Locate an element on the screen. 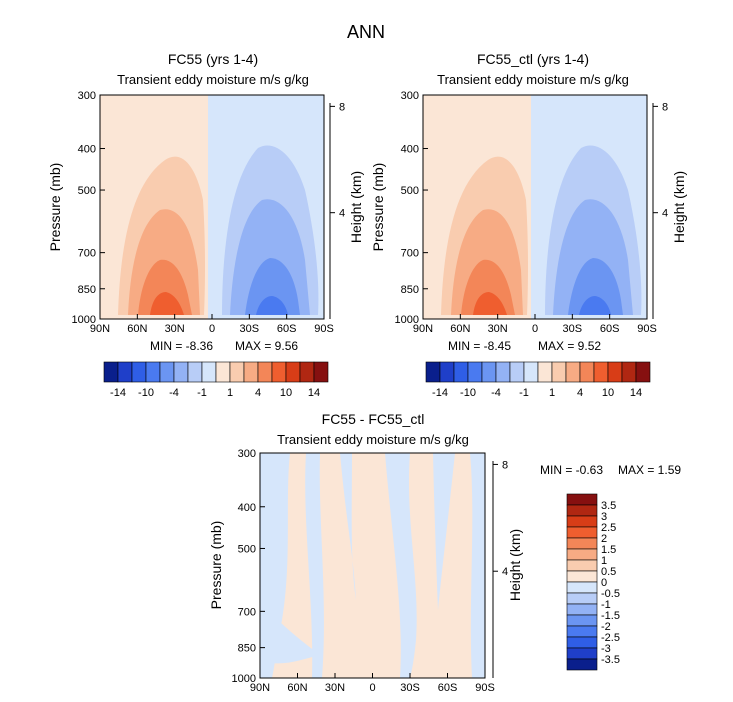 Image resolution: width=733 pixels, height=702 pixels. colorbar-label: 2.5 is located at coordinates (608, 528).